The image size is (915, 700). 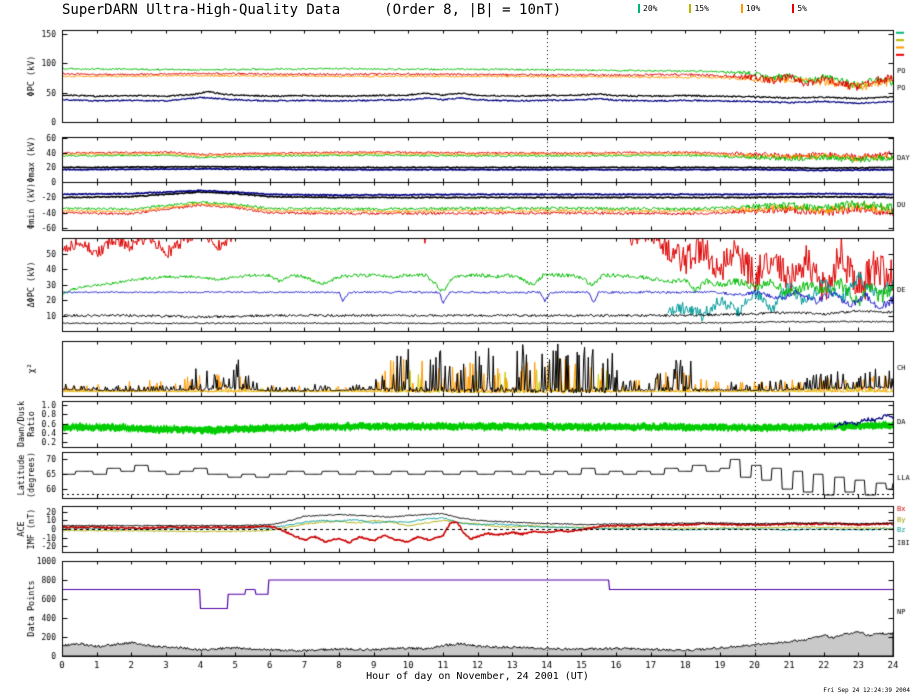 I want to click on chart-title-params: (Order 8, |B| = 10nT), so click(x=473, y=10).